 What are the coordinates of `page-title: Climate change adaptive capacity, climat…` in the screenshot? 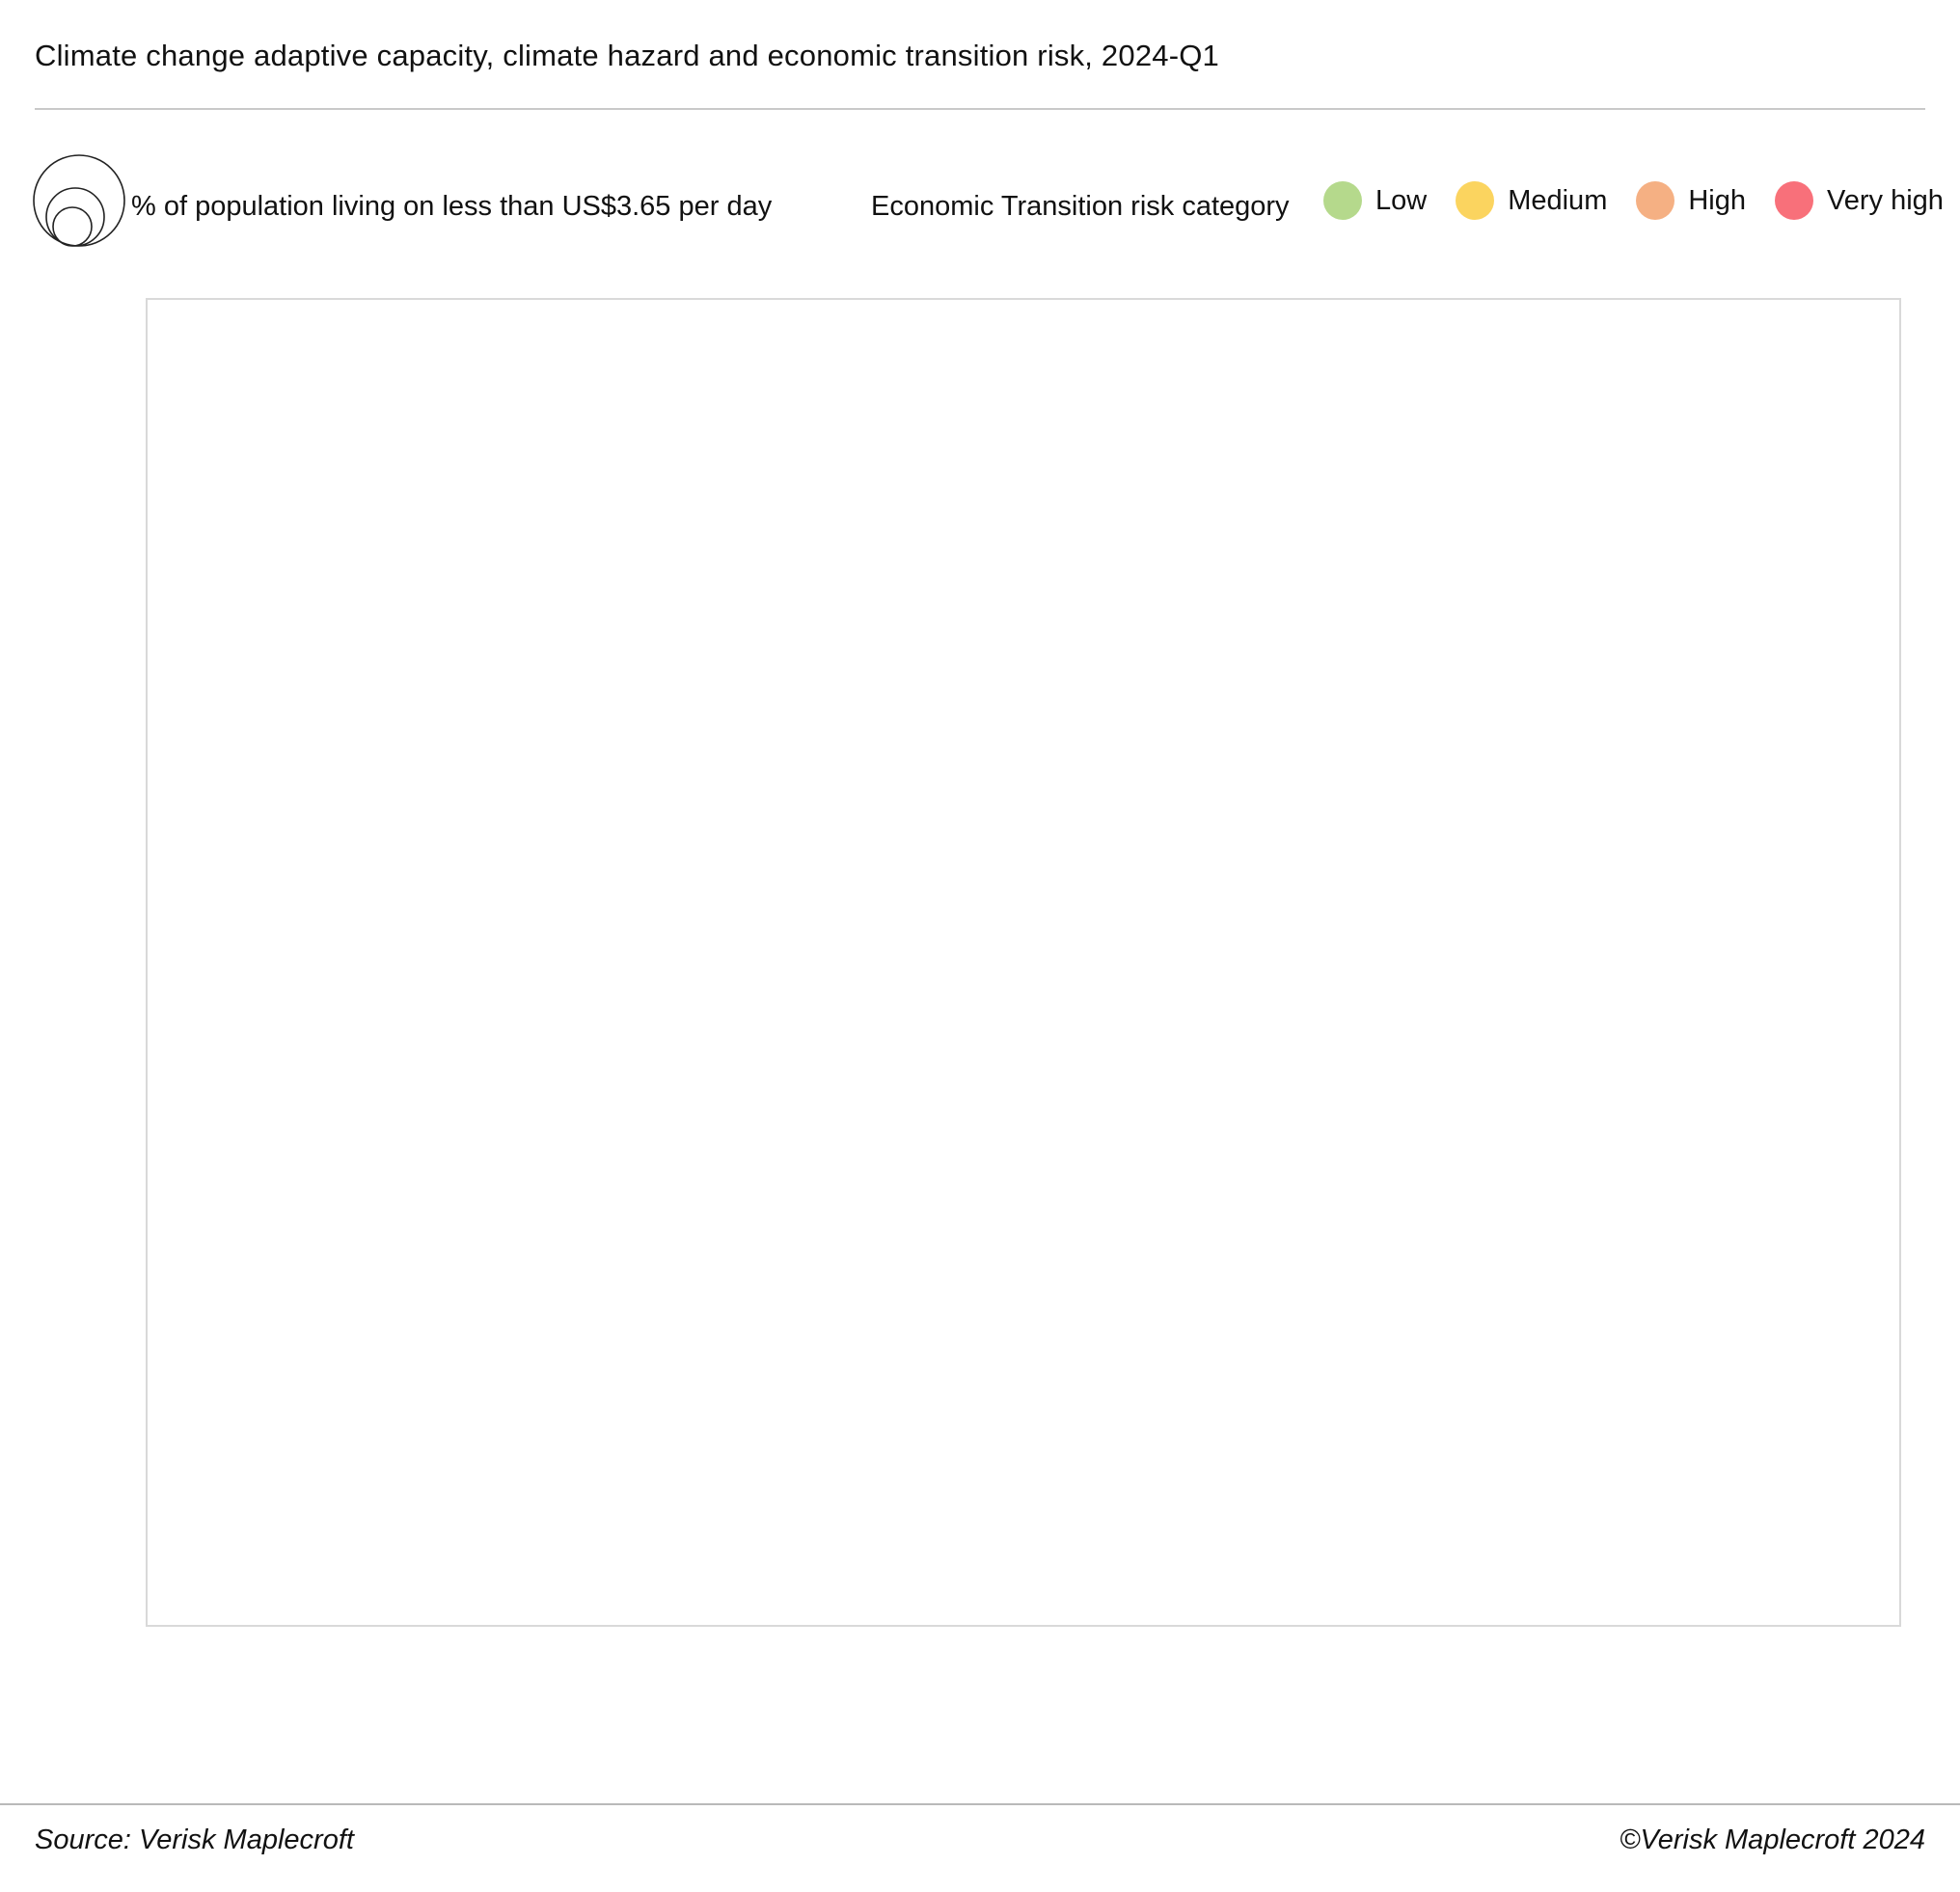 It's located at (627, 56).